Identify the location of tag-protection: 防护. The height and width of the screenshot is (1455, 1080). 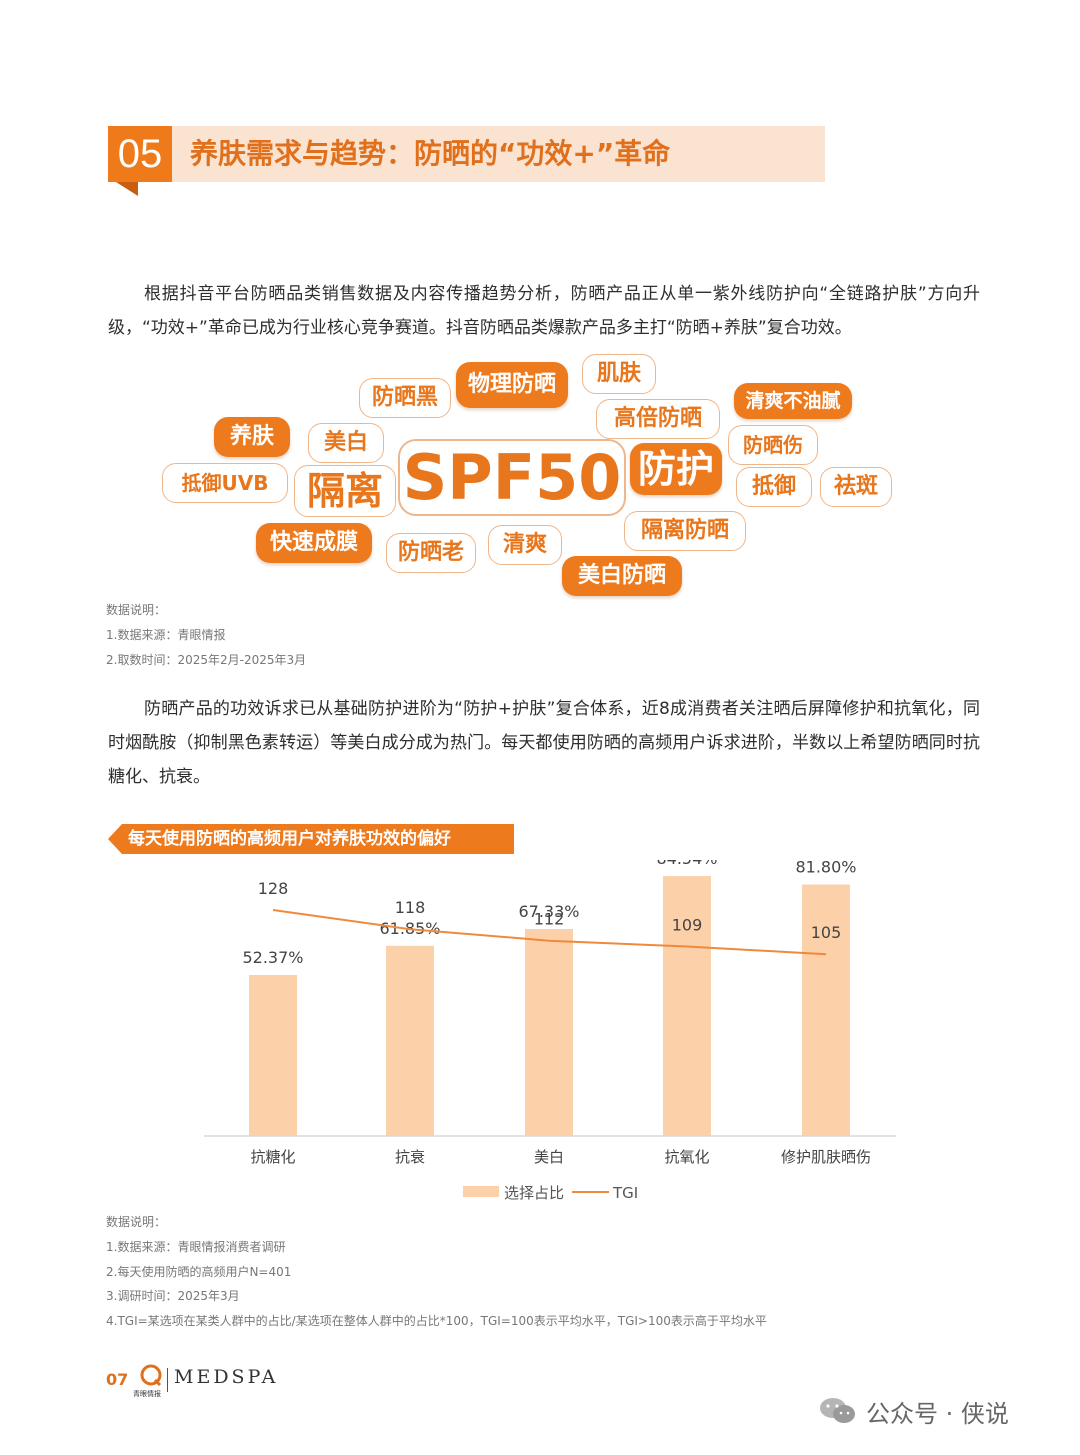
(676, 469).